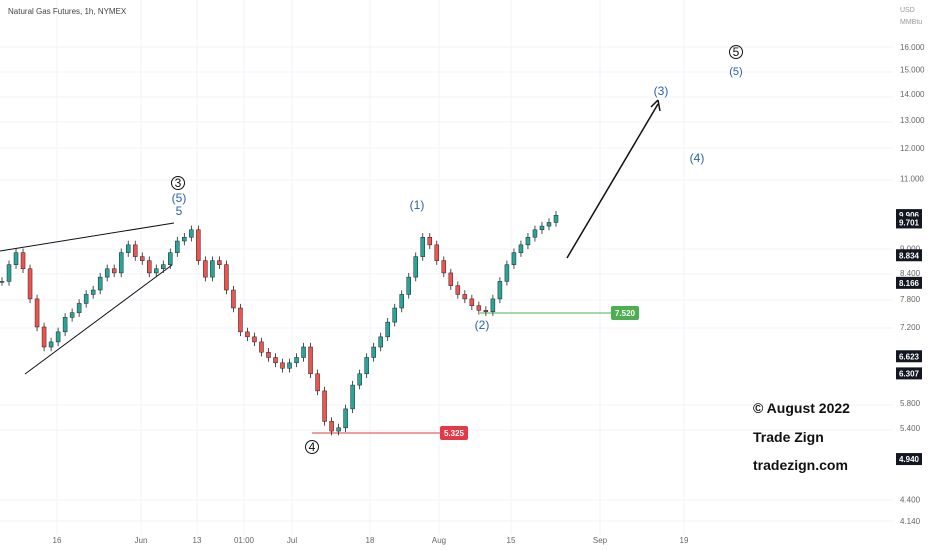 This screenshot has height=550, width=932. What do you see at coordinates (801, 408) in the screenshot?
I see `watermark-copyright: © August 2022` at bounding box center [801, 408].